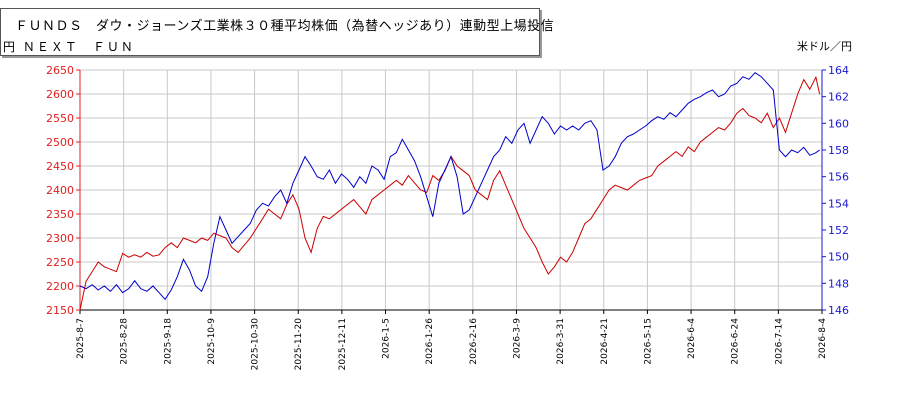  Describe the element at coordinates (343, 344) in the screenshot. I see `x-tick-label: 2025-12-11` at that location.